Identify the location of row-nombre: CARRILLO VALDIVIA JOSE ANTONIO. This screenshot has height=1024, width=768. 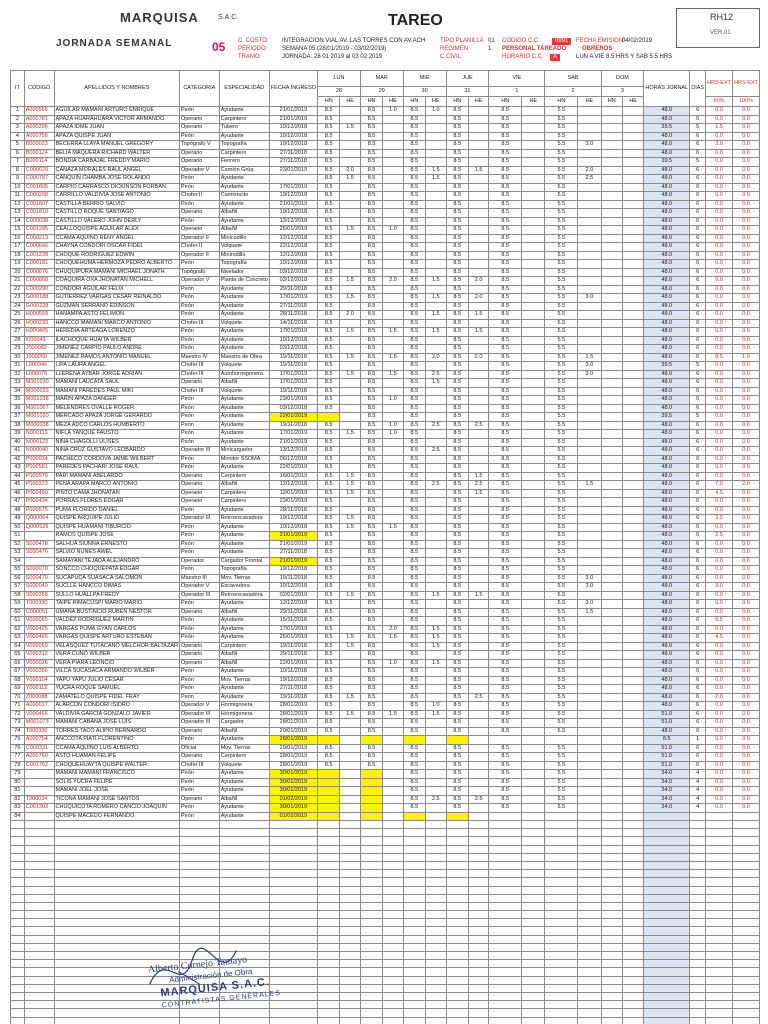
(116, 196).